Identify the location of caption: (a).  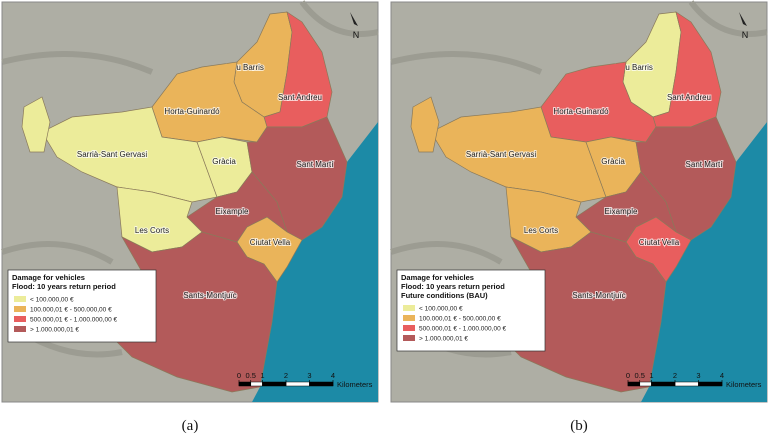
(190, 426).